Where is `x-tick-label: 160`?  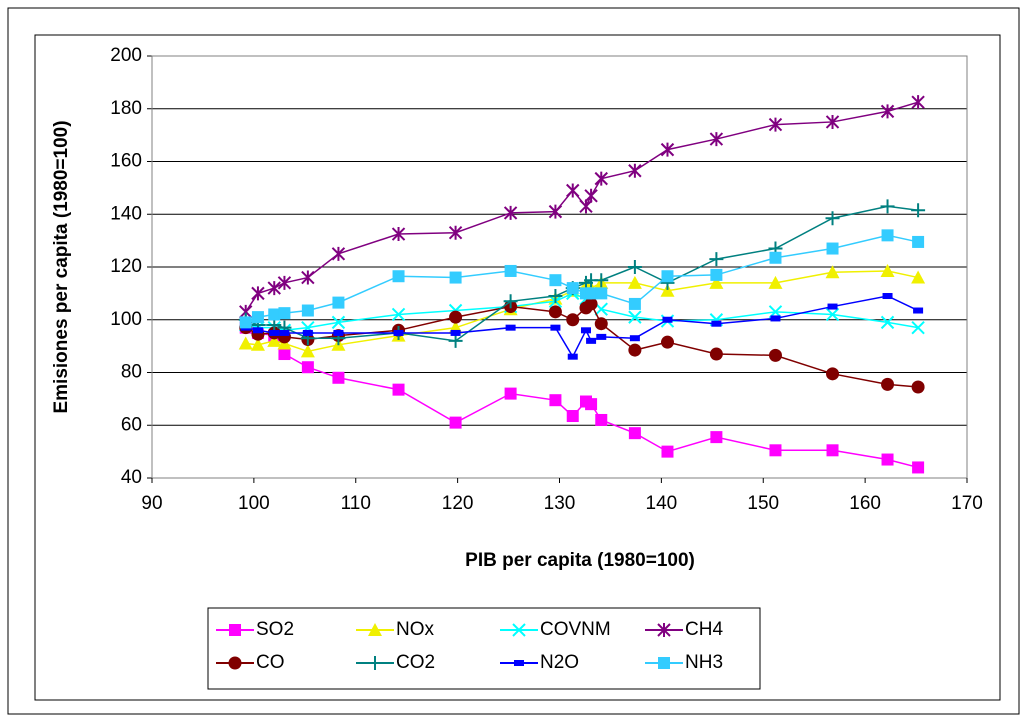
x-tick-label: 160 is located at coordinates (865, 503).